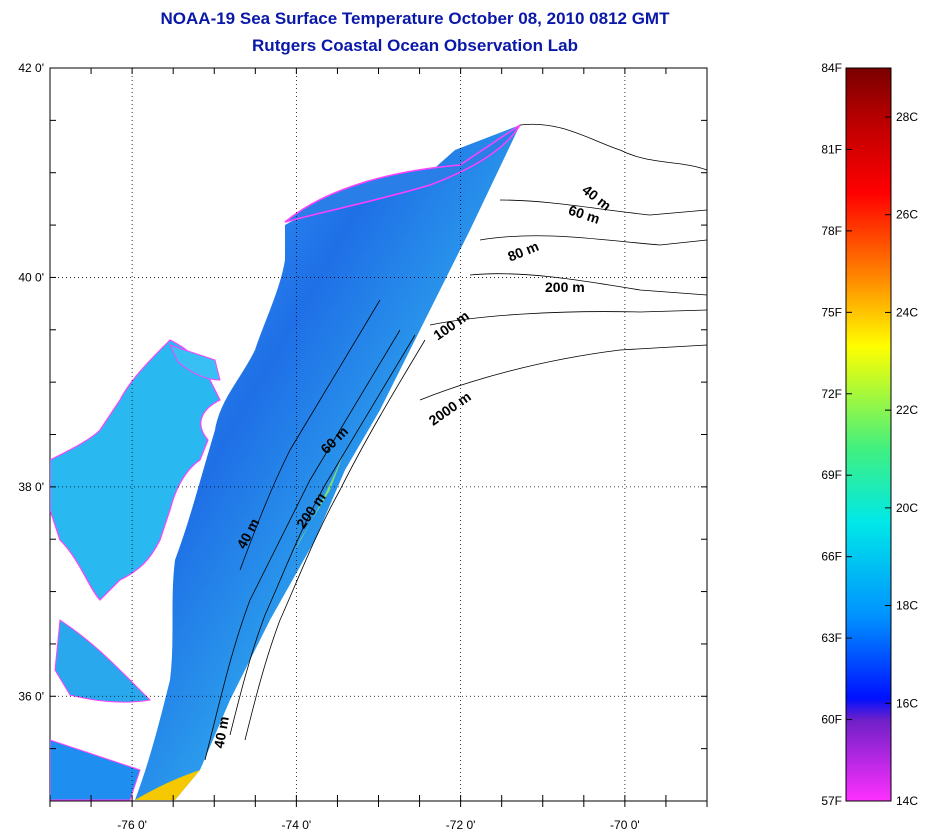 The image size is (928, 832). Describe the element at coordinates (31, 696) in the screenshot. I see `lat-tick-label: 36 0'` at that location.